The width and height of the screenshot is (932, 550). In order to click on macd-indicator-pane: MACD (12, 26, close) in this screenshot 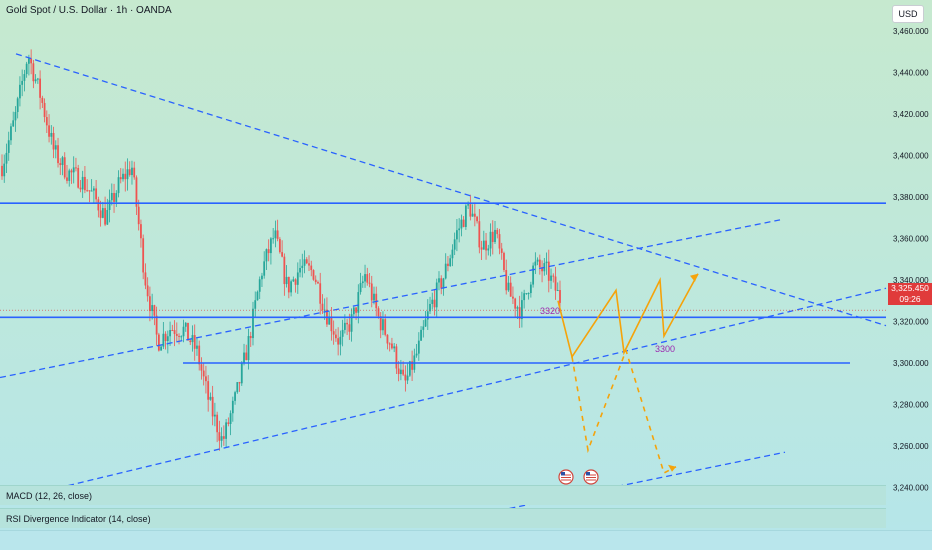, I will do `click(443, 495)`.